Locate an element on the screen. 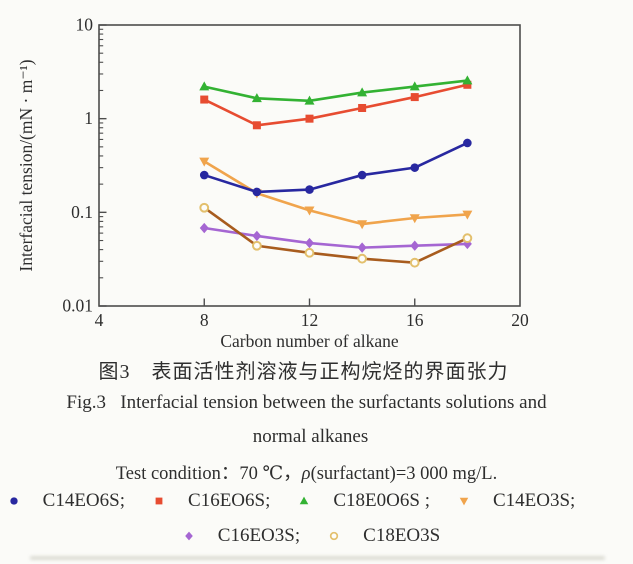 This screenshot has width=633, height=564. data-point-C16EO6S-x12 is located at coordinates (309, 118).